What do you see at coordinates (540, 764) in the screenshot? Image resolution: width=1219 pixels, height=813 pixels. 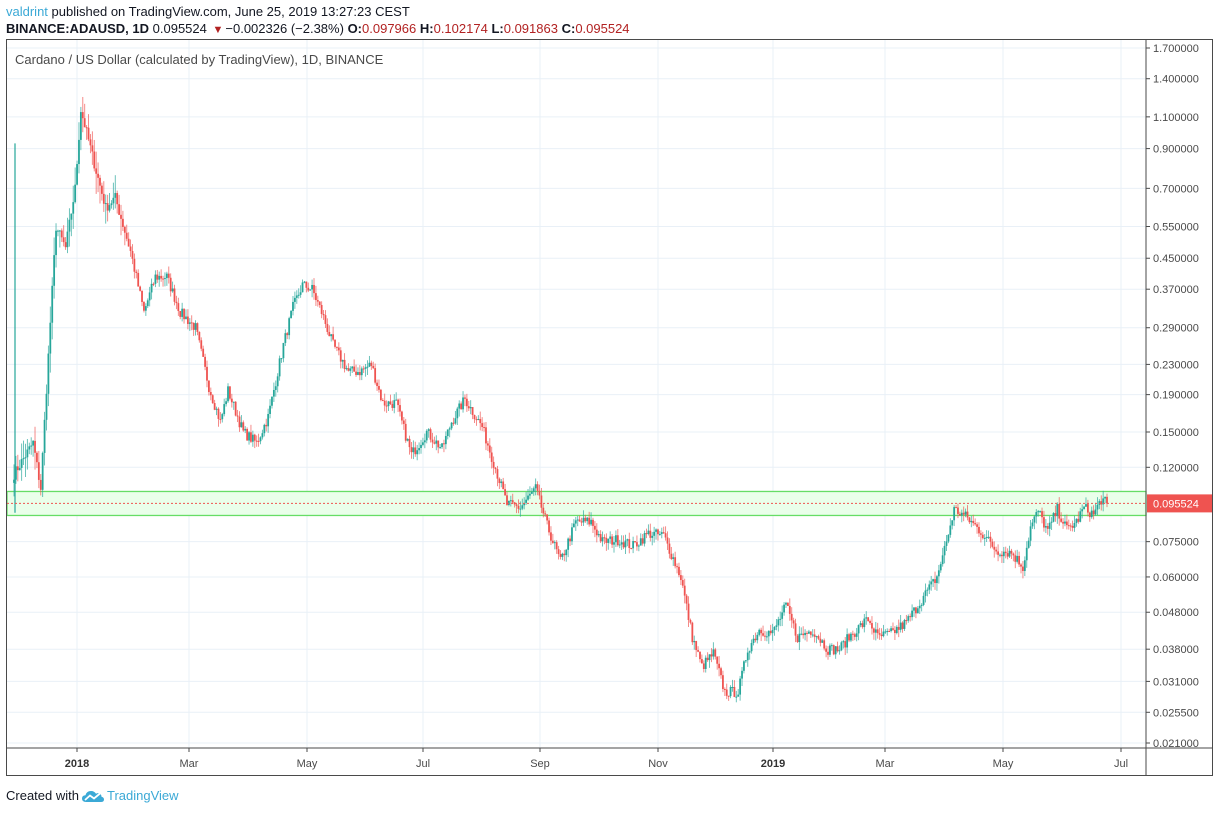 I see `x-axis-tick-label: Sep` at bounding box center [540, 764].